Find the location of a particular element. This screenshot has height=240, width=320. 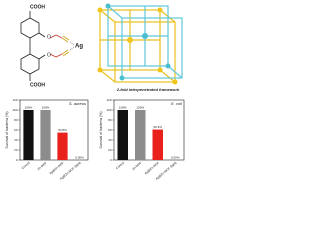

value-label: 60.9% is located at coordinates (157, 127).